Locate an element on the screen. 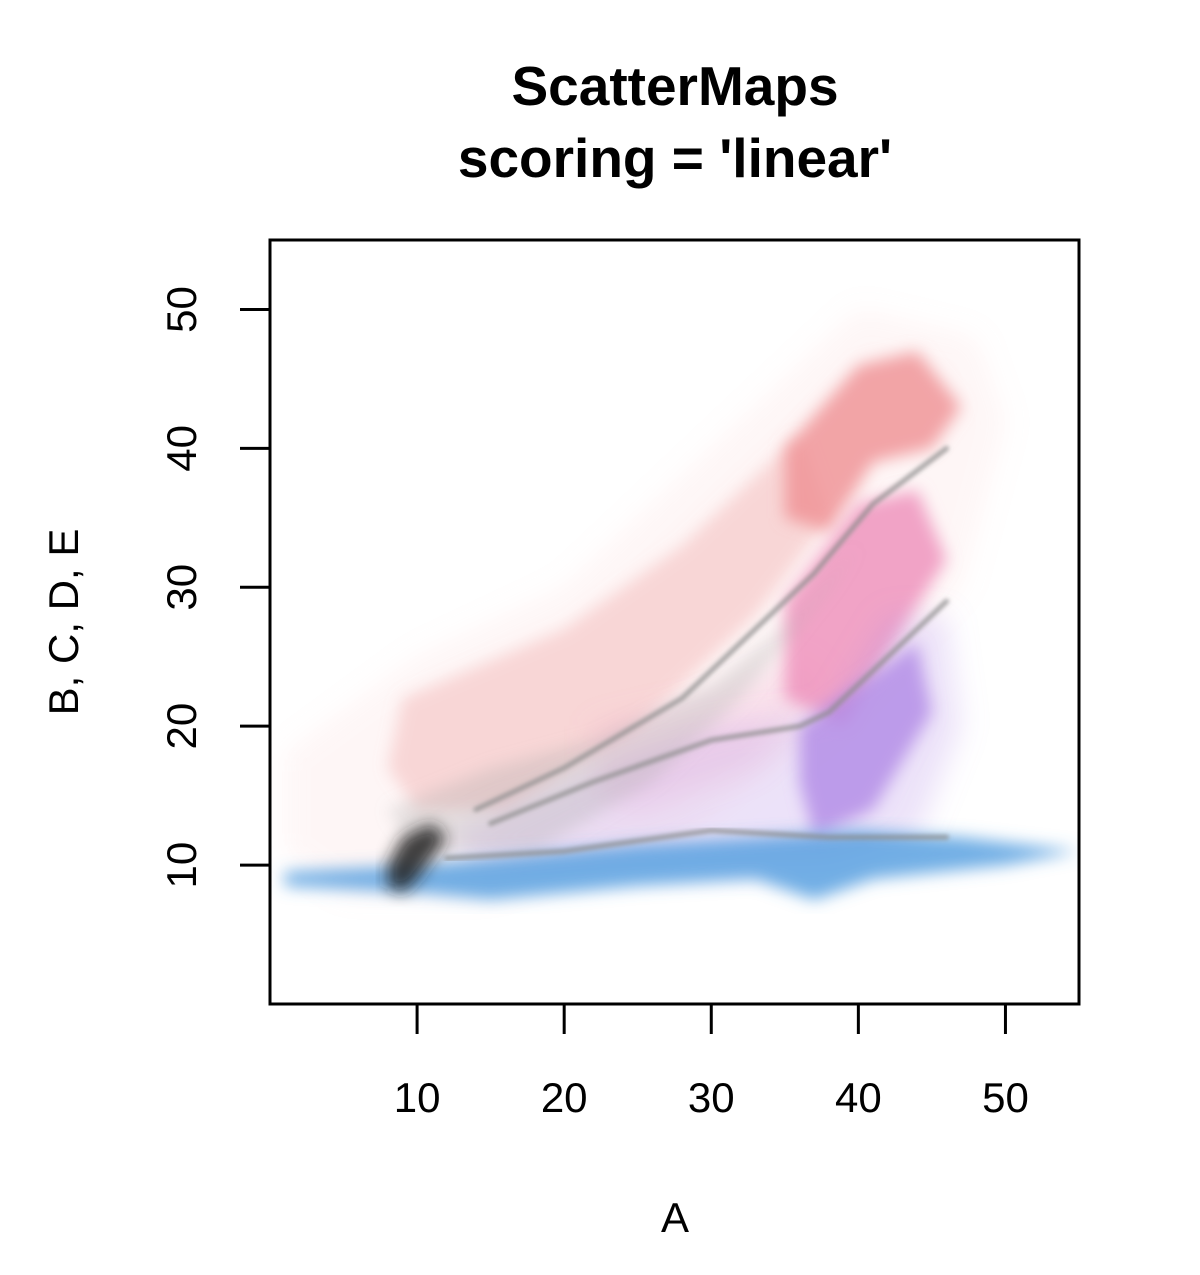 The height and width of the screenshot is (1275, 1200). chart-subtitle: scoring = 'linear' is located at coordinates (675, 158).